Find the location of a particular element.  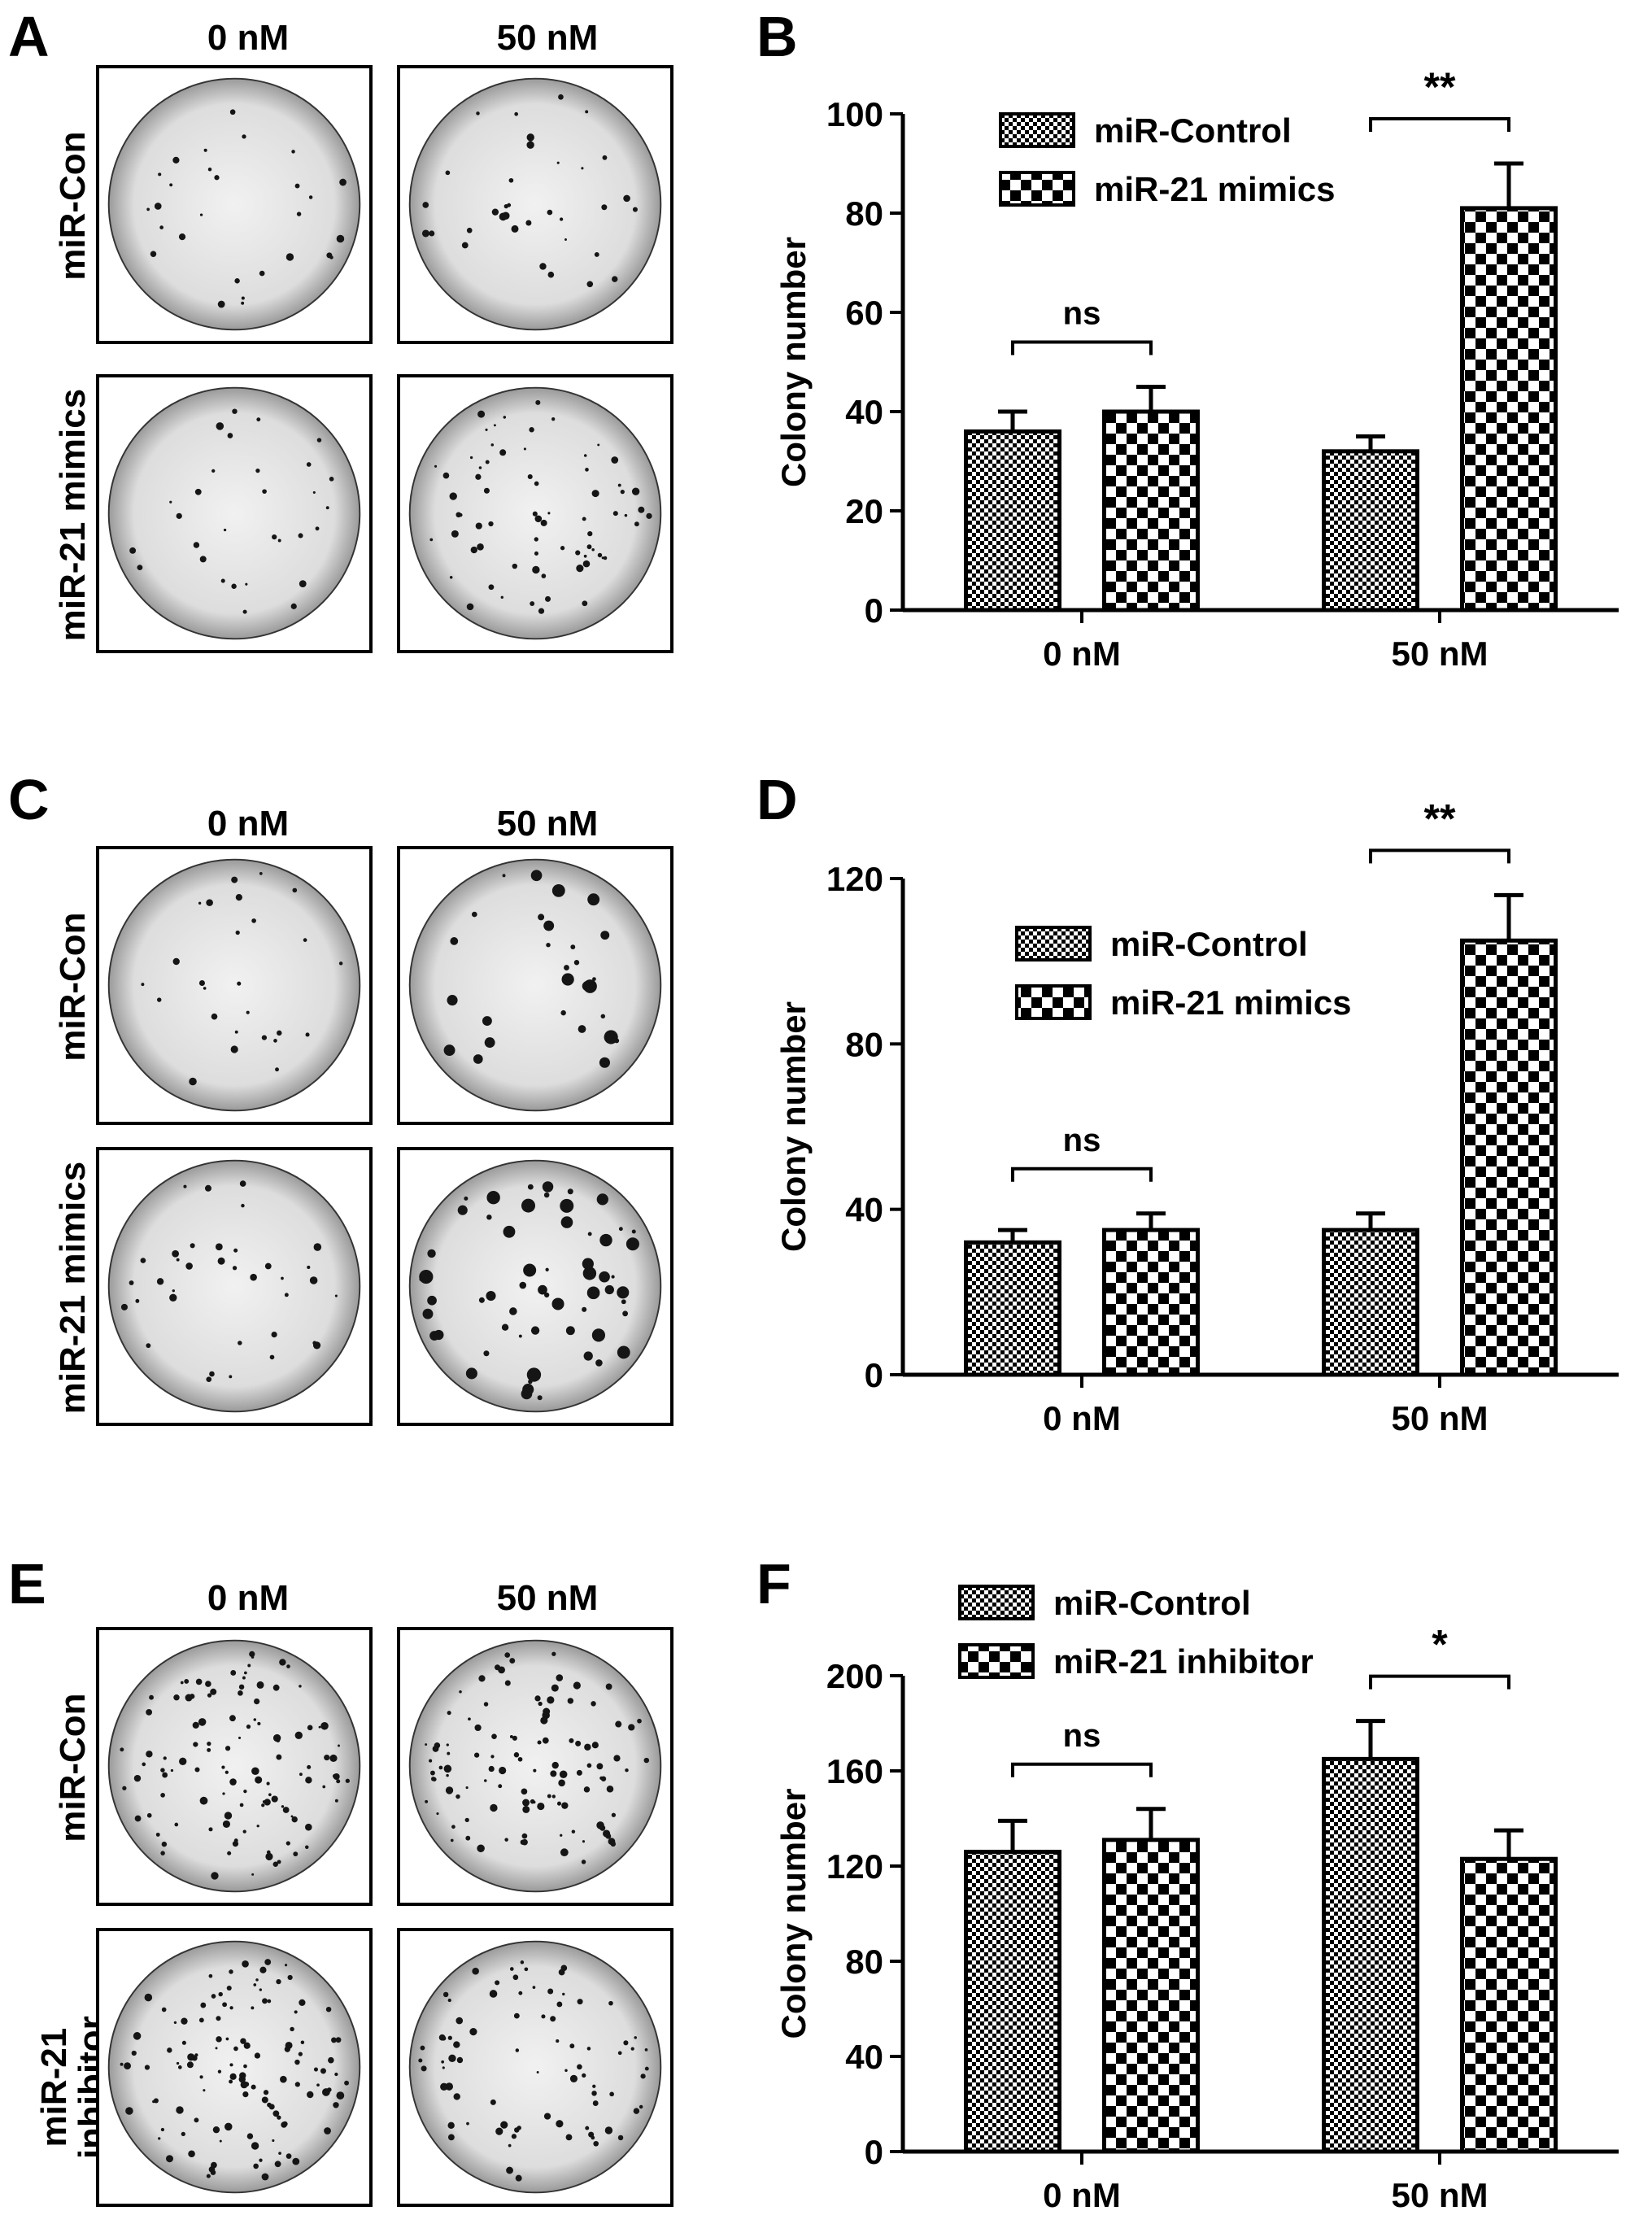

panel-letter-f: F is located at coordinates (773, 1584).